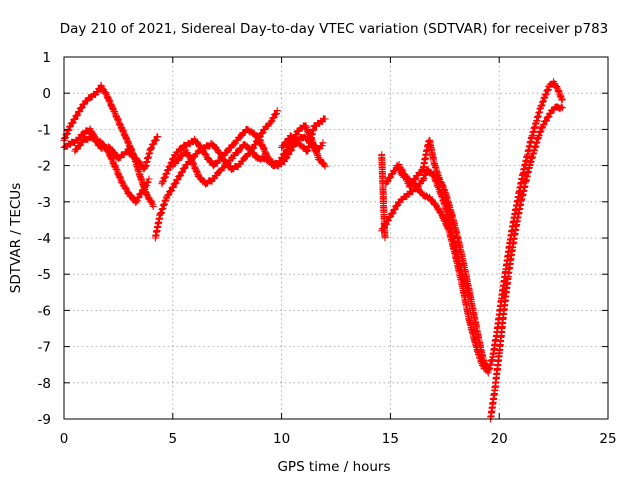 The image size is (640, 480). Describe the element at coordinates (44, 167) in the screenshot. I see `y-tick-label: -2` at that location.